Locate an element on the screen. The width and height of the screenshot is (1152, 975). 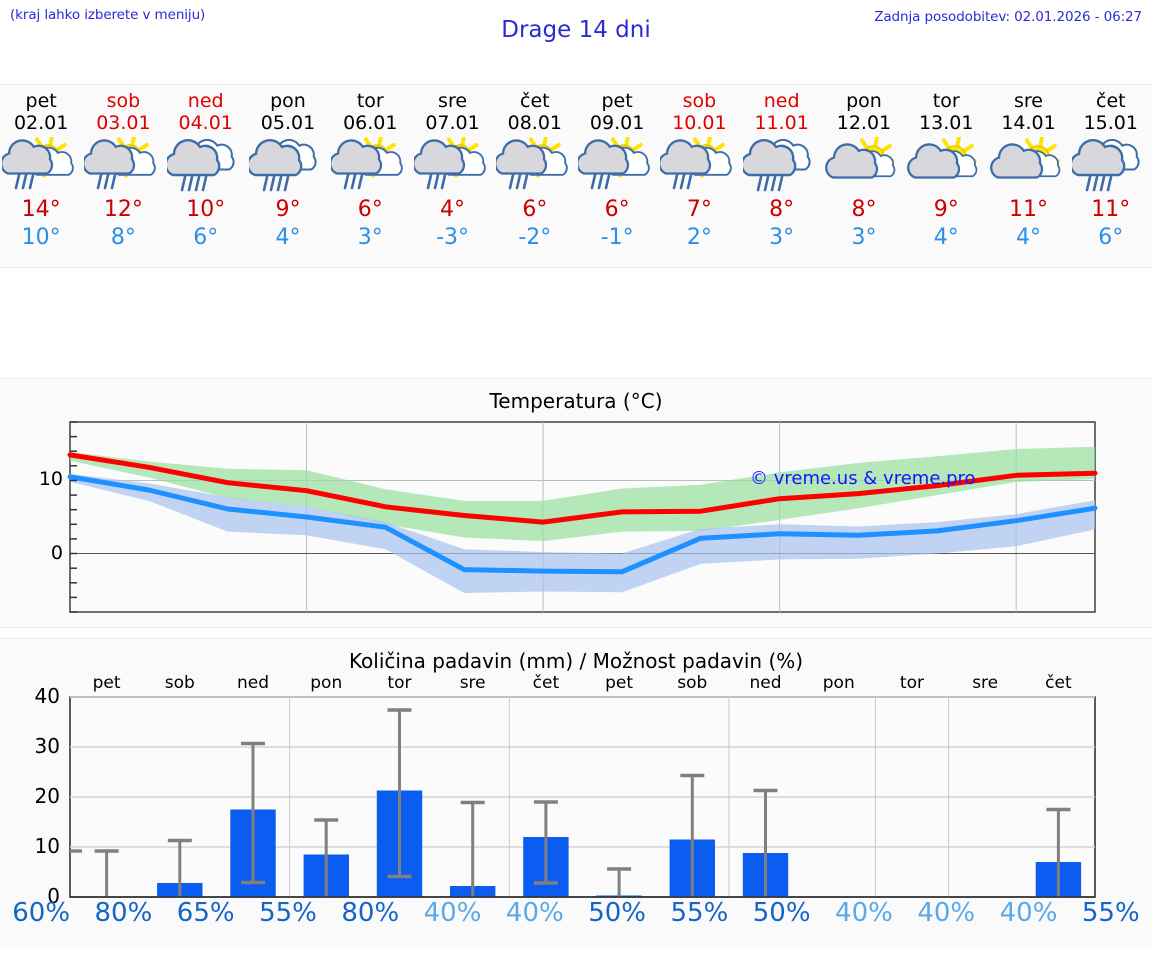
day-forecast-card: pon 12.01 8° 3° is located at coordinates (864, 176).